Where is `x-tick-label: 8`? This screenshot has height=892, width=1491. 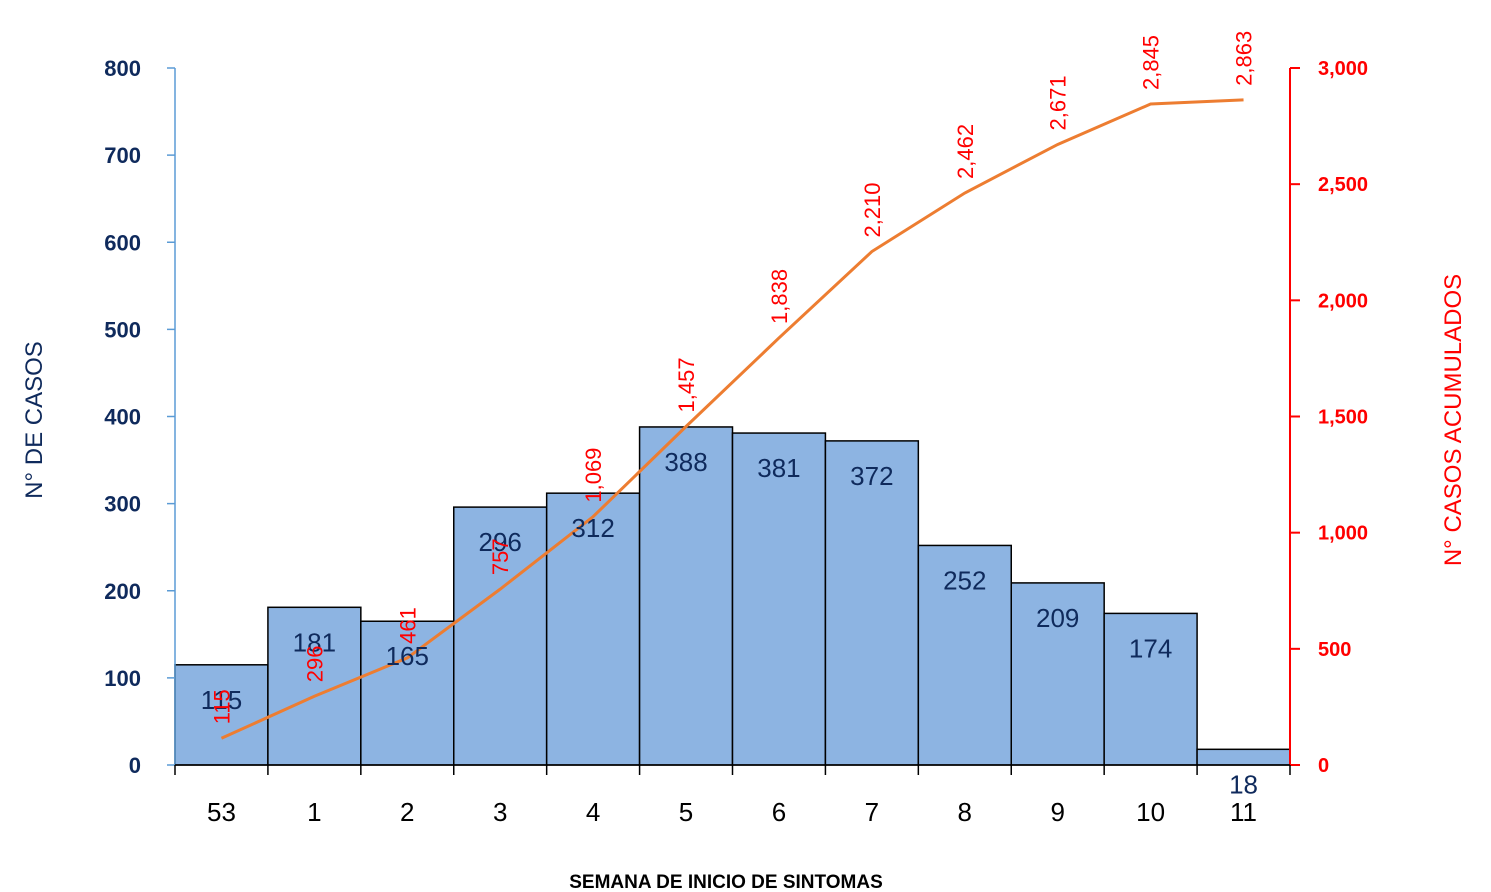
x-tick-label: 8 is located at coordinates (965, 812).